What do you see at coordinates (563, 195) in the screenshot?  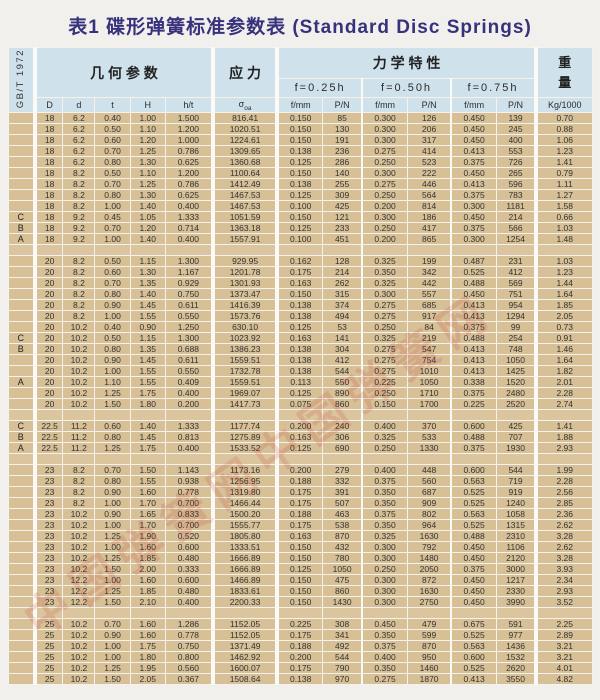 I see `value-cell: 1.27` at bounding box center [563, 195].